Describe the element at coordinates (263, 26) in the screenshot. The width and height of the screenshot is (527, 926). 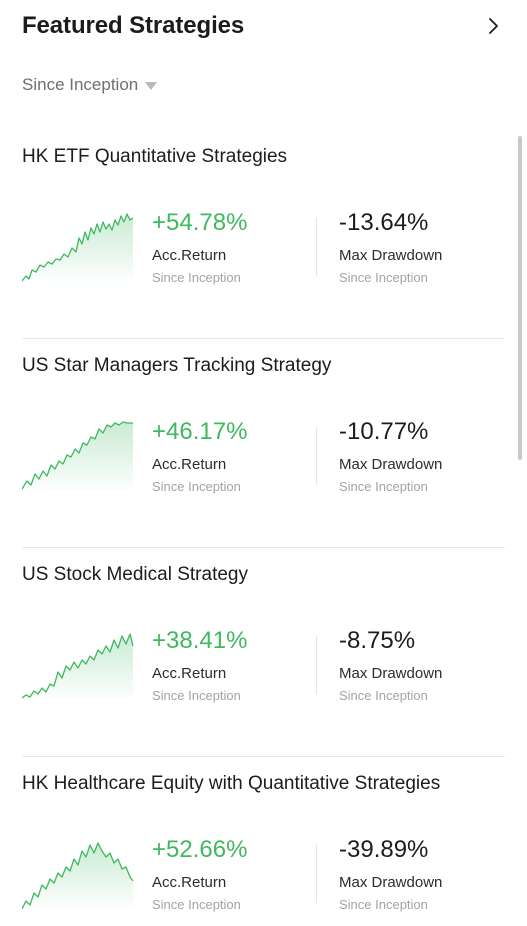
I see `header: Featured Strategies` at that location.